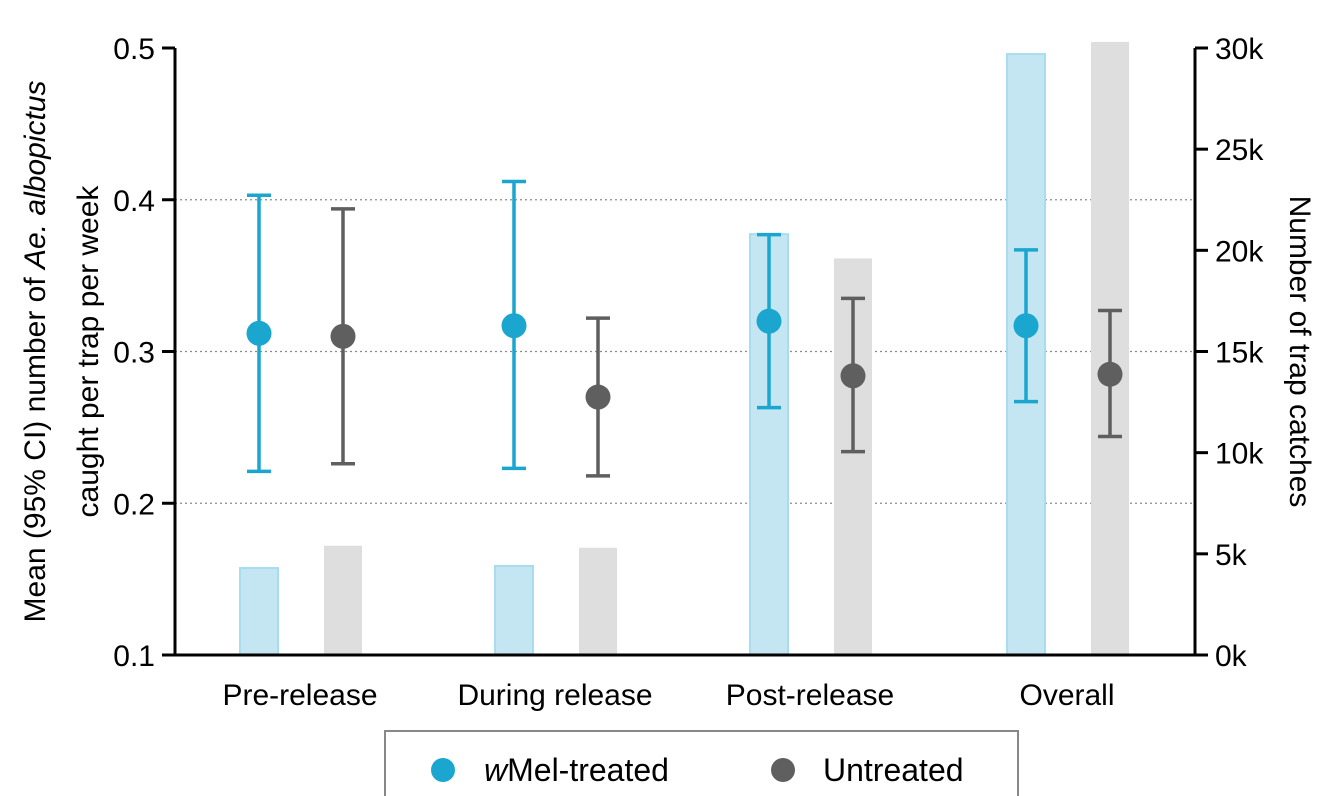  Describe the element at coordinates (134, 49) in the screenshot. I see `left-tick-label: 0.5` at that location.